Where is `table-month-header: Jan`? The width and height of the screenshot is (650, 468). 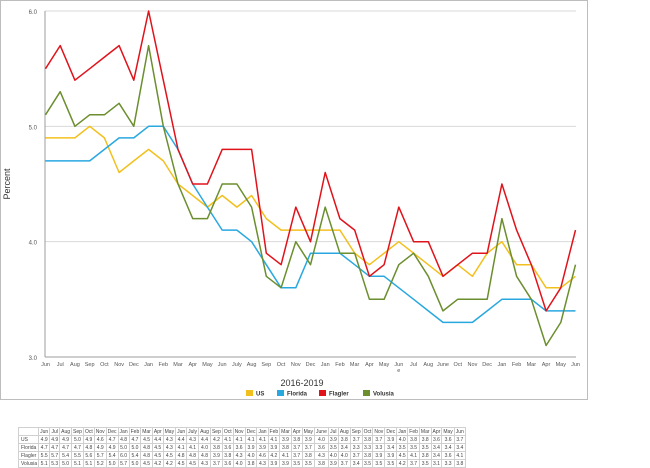 table-month-header: Jan is located at coordinates (402, 431).